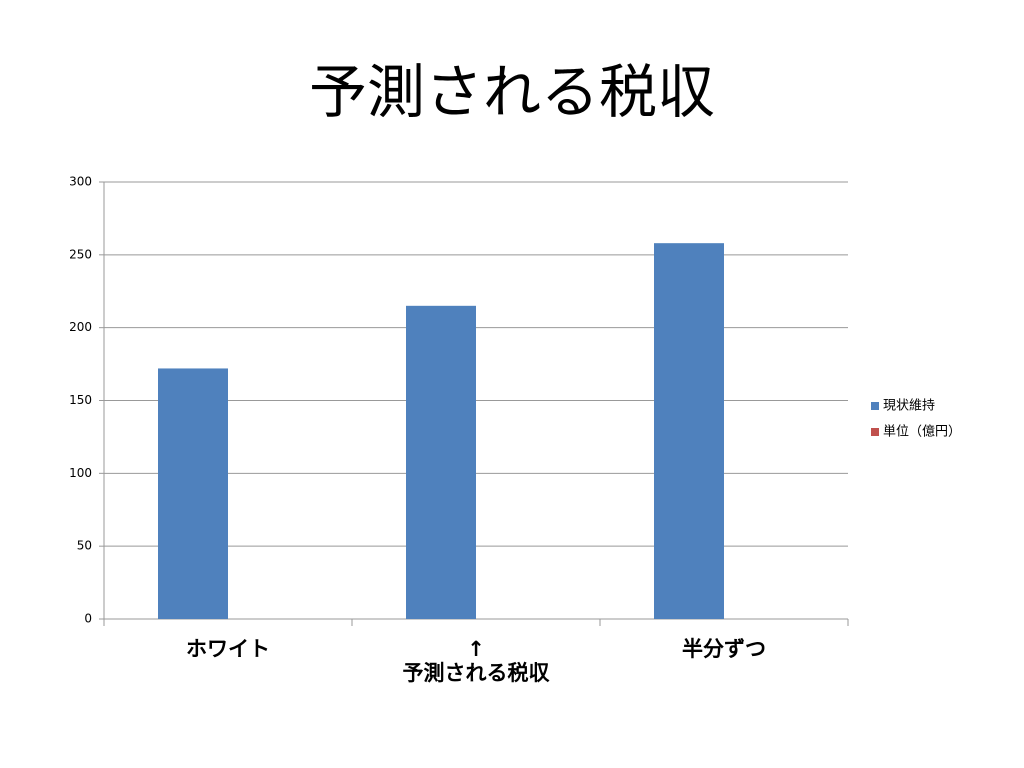  I want to click on y-tick-label: 250, so click(80, 254).